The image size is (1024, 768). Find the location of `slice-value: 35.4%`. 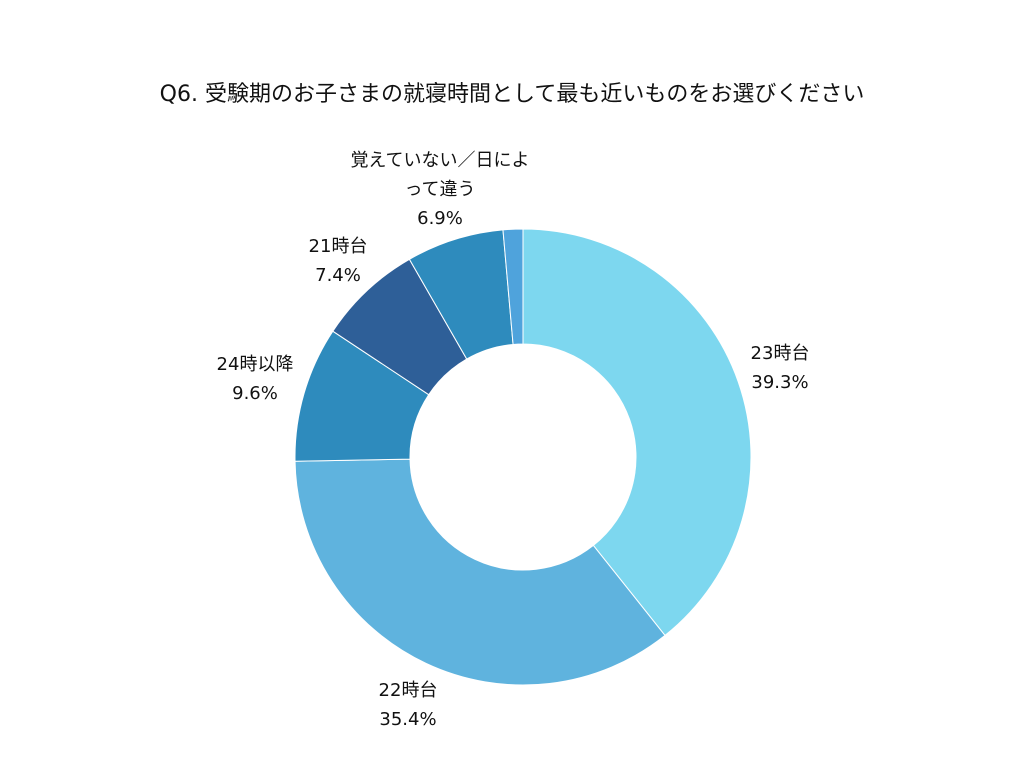

slice-value: 35.4% is located at coordinates (408, 719).